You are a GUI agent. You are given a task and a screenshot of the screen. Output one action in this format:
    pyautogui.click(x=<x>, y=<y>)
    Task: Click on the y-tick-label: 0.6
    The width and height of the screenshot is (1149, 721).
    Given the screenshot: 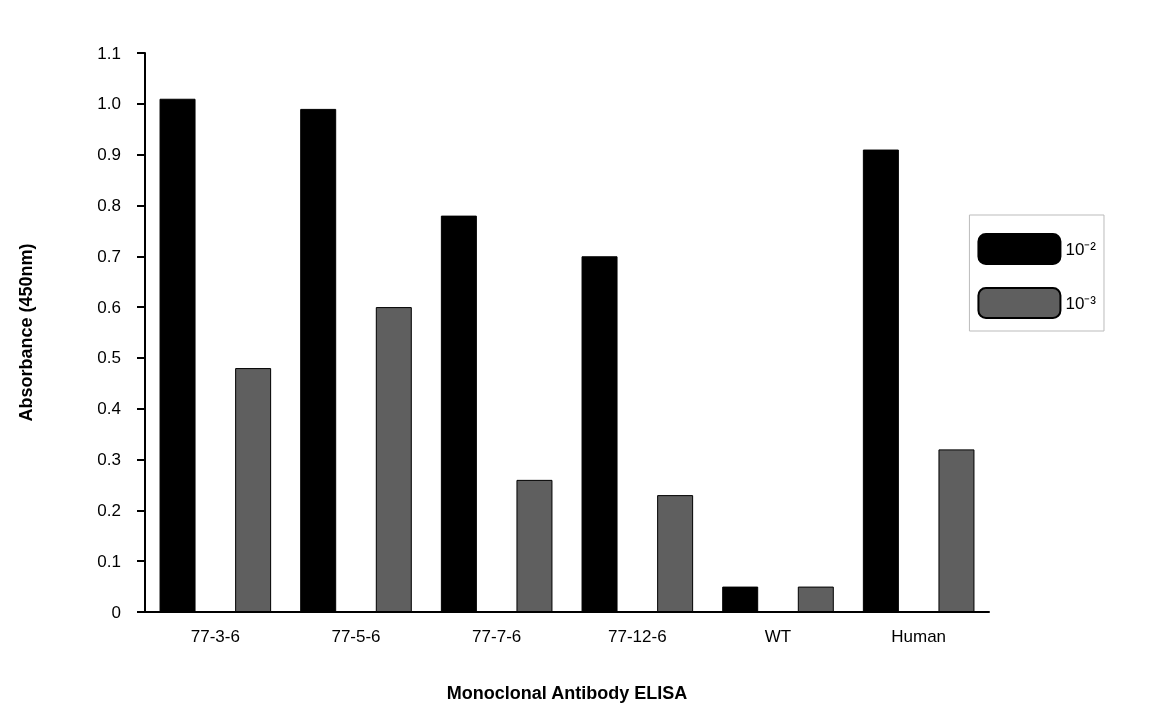 What is the action you would take?
    pyautogui.click(x=109, y=307)
    